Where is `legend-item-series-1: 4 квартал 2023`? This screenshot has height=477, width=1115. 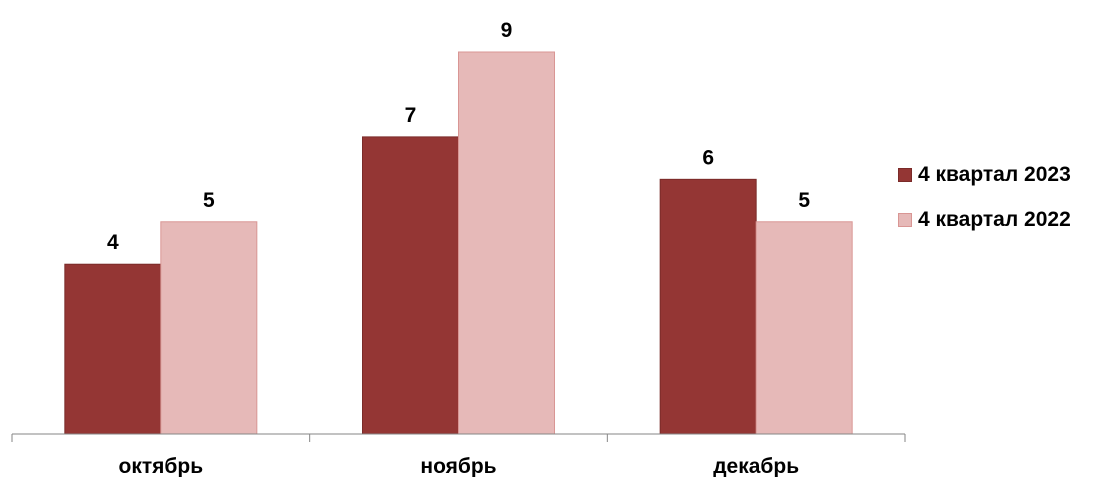
legend-item-series-1: 4 квартал 2023 is located at coordinates (984, 175).